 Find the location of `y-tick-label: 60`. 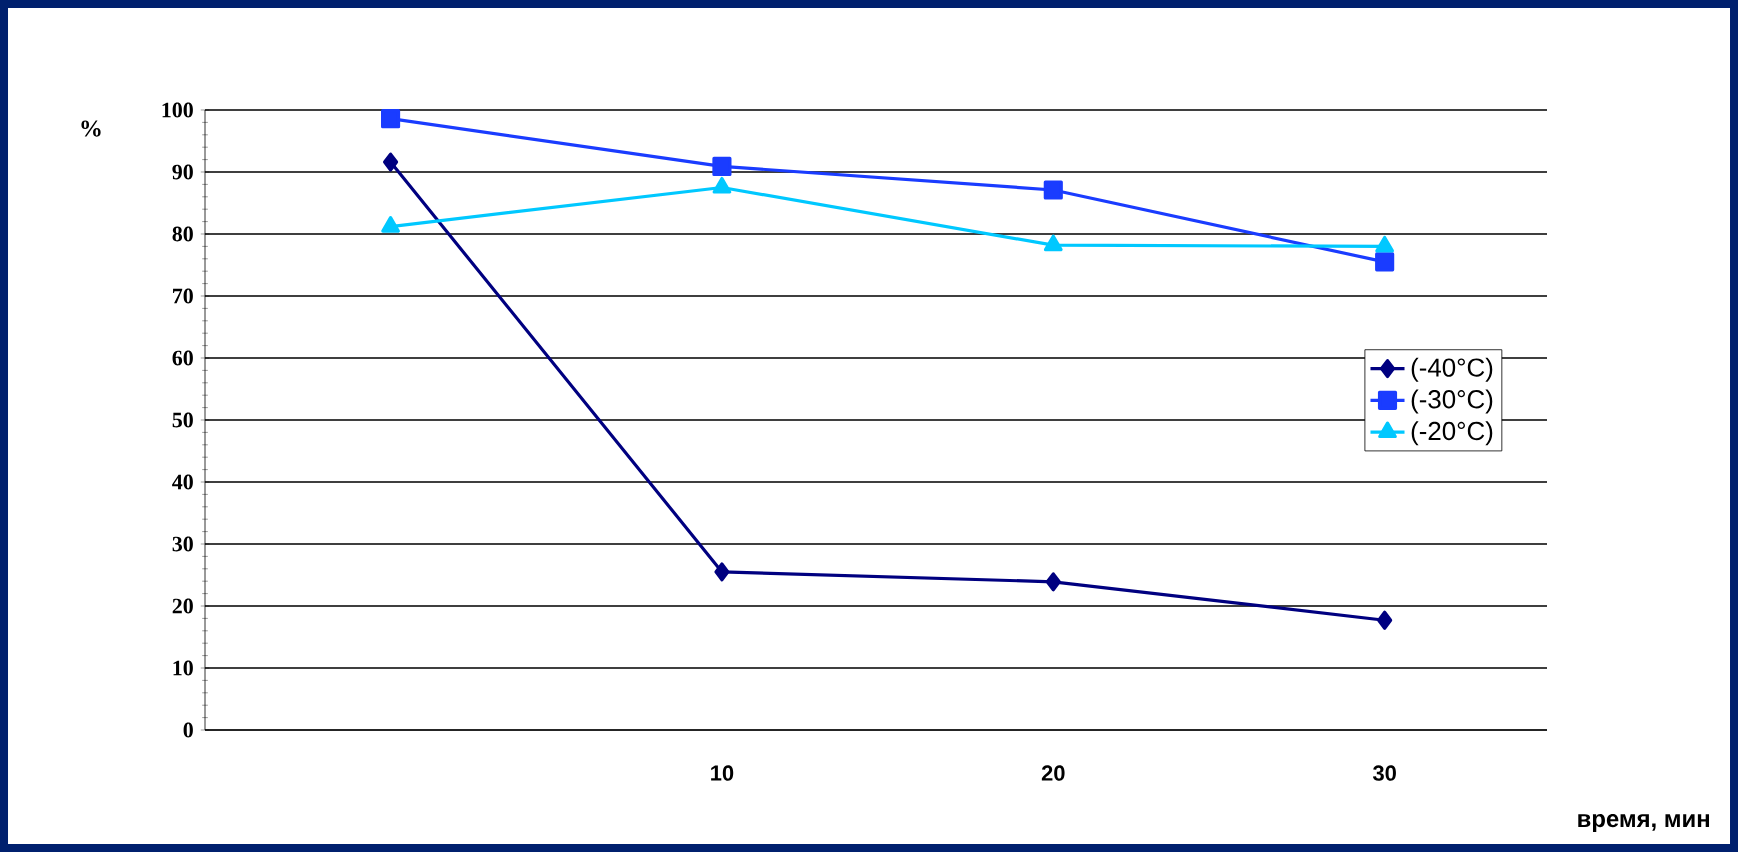

y-tick-label: 60 is located at coordinates (182, 358).